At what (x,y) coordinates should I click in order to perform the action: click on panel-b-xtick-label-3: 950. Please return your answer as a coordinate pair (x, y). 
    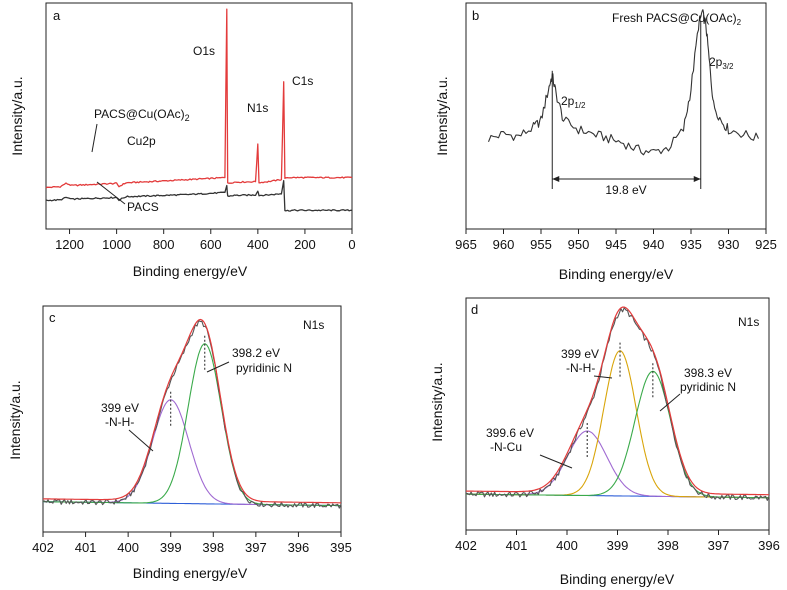
    Looking at the image, I should click on (579, 244).